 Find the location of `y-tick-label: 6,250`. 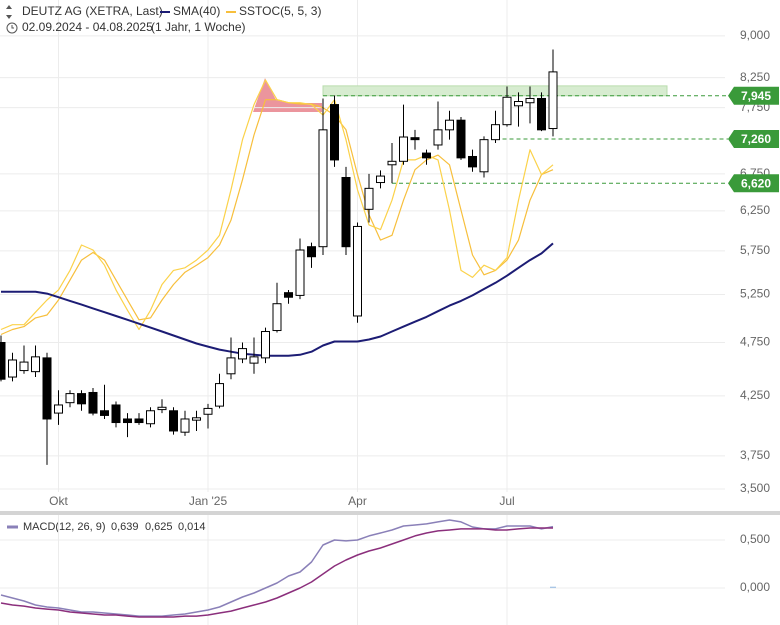

y-tick-label: 6,250 is located at coordinates (755, 210).